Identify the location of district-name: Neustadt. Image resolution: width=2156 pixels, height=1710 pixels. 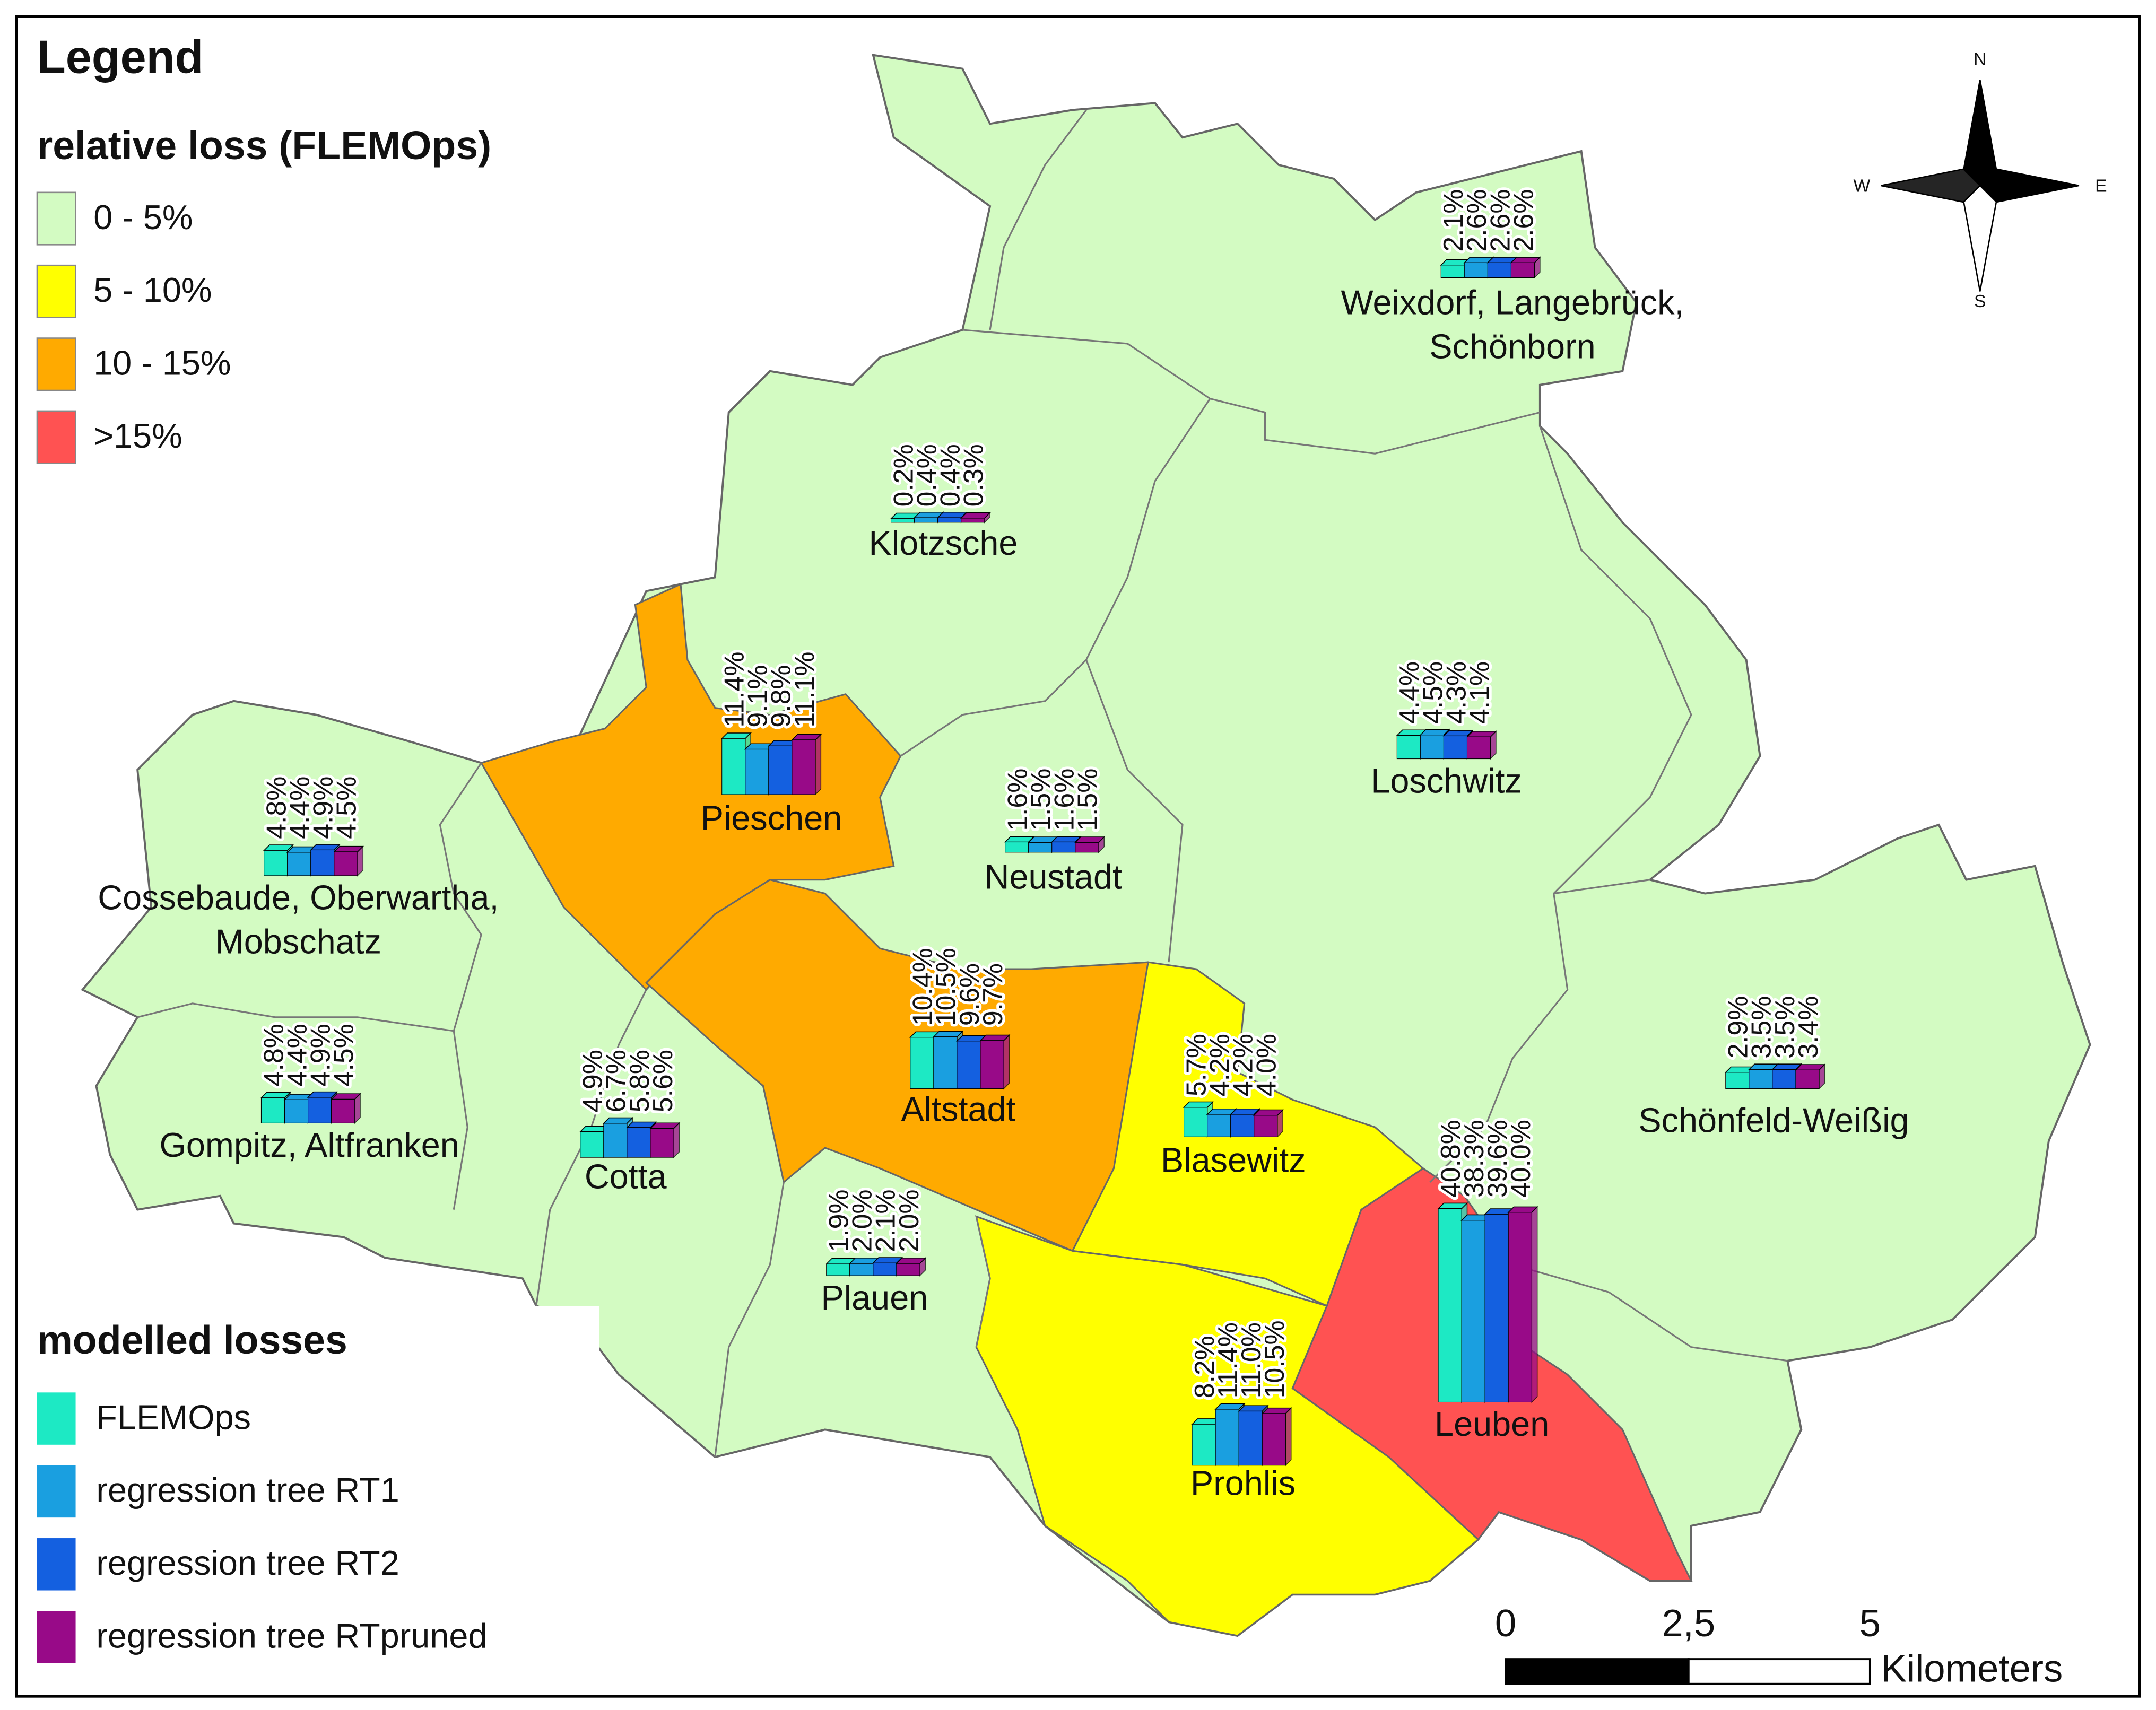
(1053, 877).